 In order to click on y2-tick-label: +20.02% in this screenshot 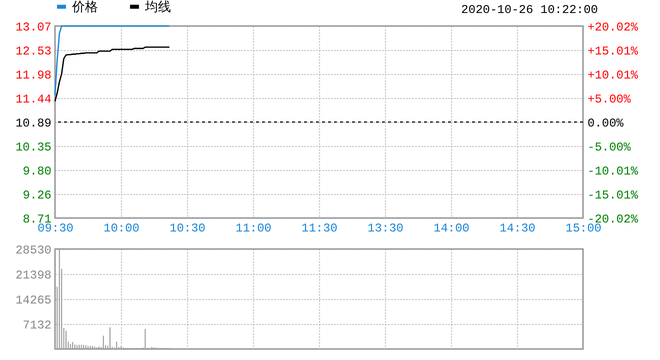, I will do `click(613, 27)`.